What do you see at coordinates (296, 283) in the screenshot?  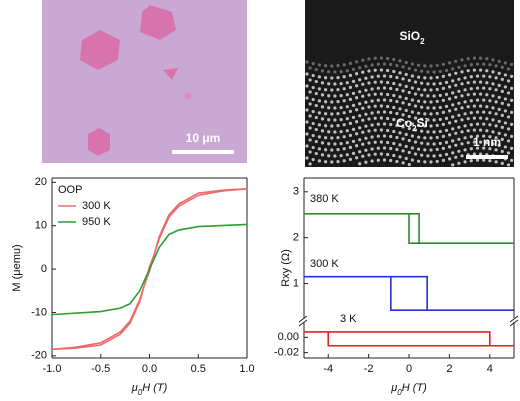 I see `y-tick-label: 1` at bounding box center [296, 283].